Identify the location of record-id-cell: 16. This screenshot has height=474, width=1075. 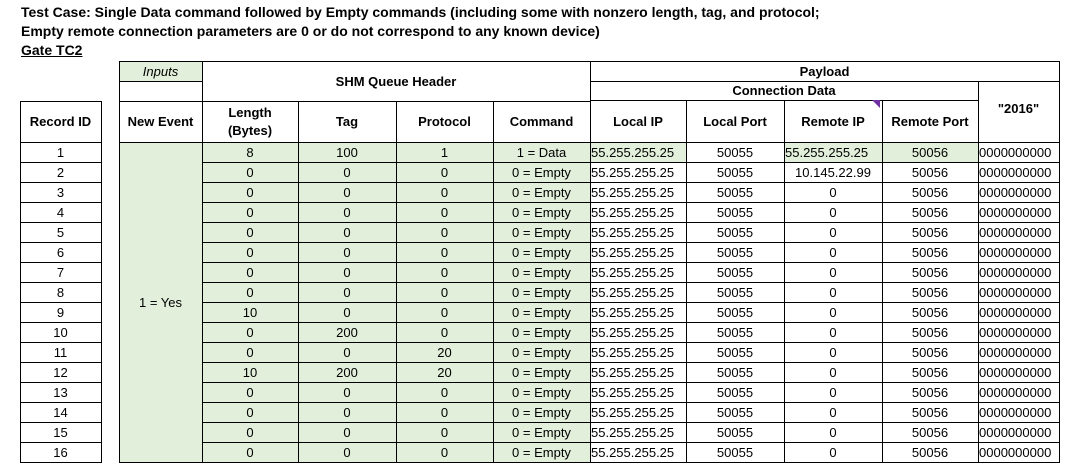
(60, 452).